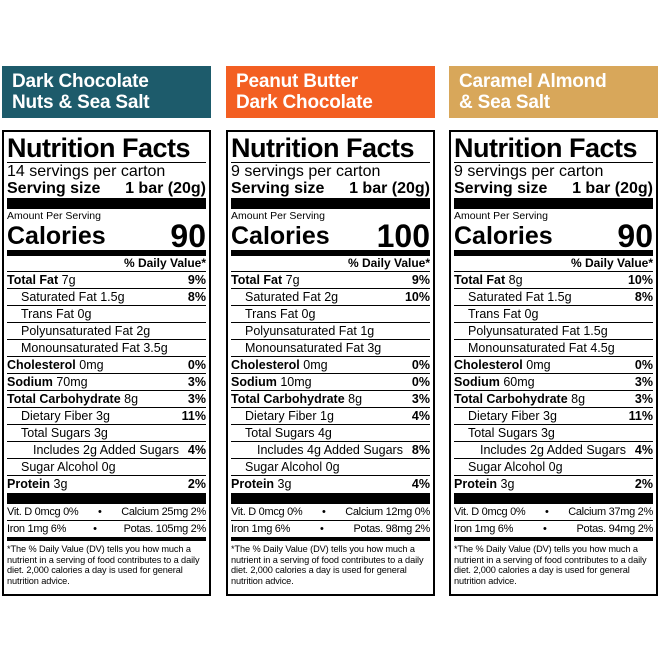 The height and width of the screenshot is (660, 660). Describe the element at coordinates (284, 297) in the screenshot. I see `nutrient-name: Saturated Fat 2g` at that location.